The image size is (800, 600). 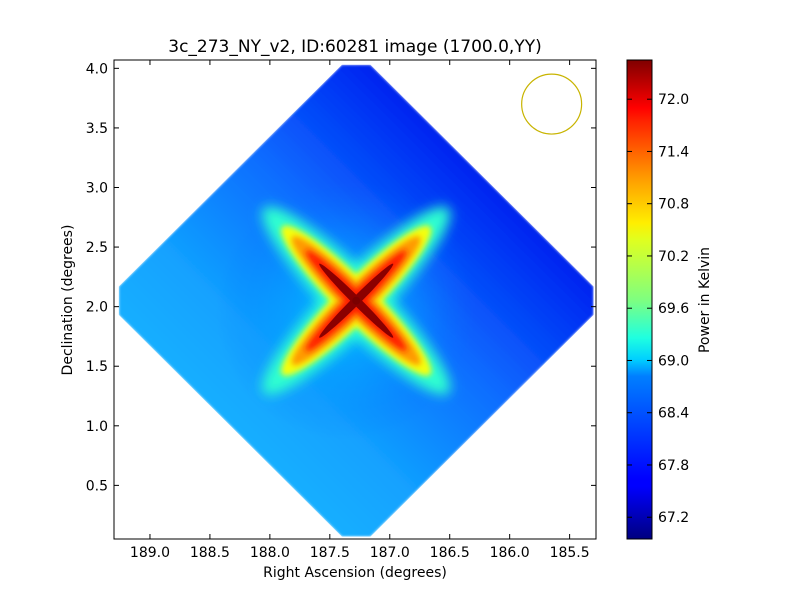 I want to click on colorbar-label: Power in Kelvin, so click(x=705, y=300).